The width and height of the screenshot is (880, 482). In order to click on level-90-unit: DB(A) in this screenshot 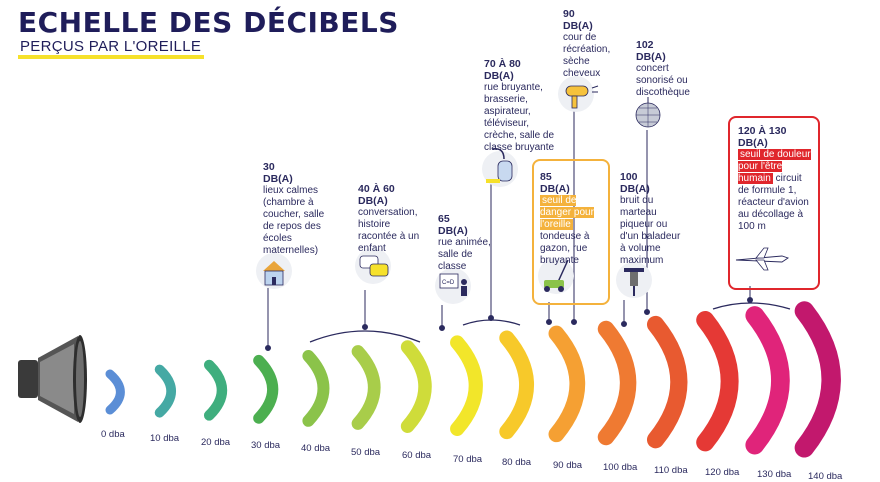, I will do `click(578, 26)`.